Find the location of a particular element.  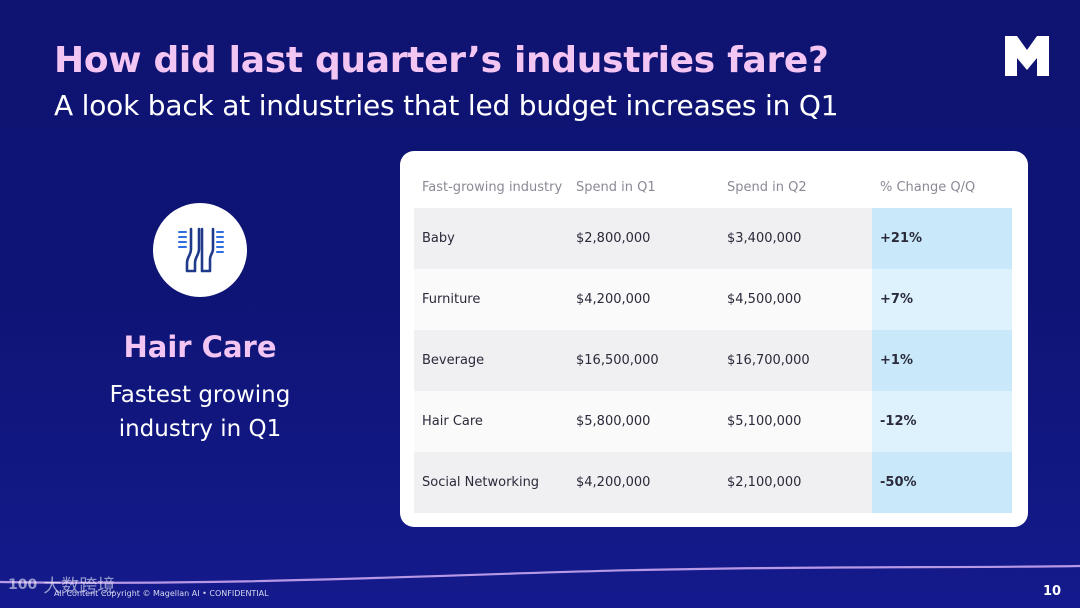

watermark-text: 大数跨境 is located at coordinates (79, 586).